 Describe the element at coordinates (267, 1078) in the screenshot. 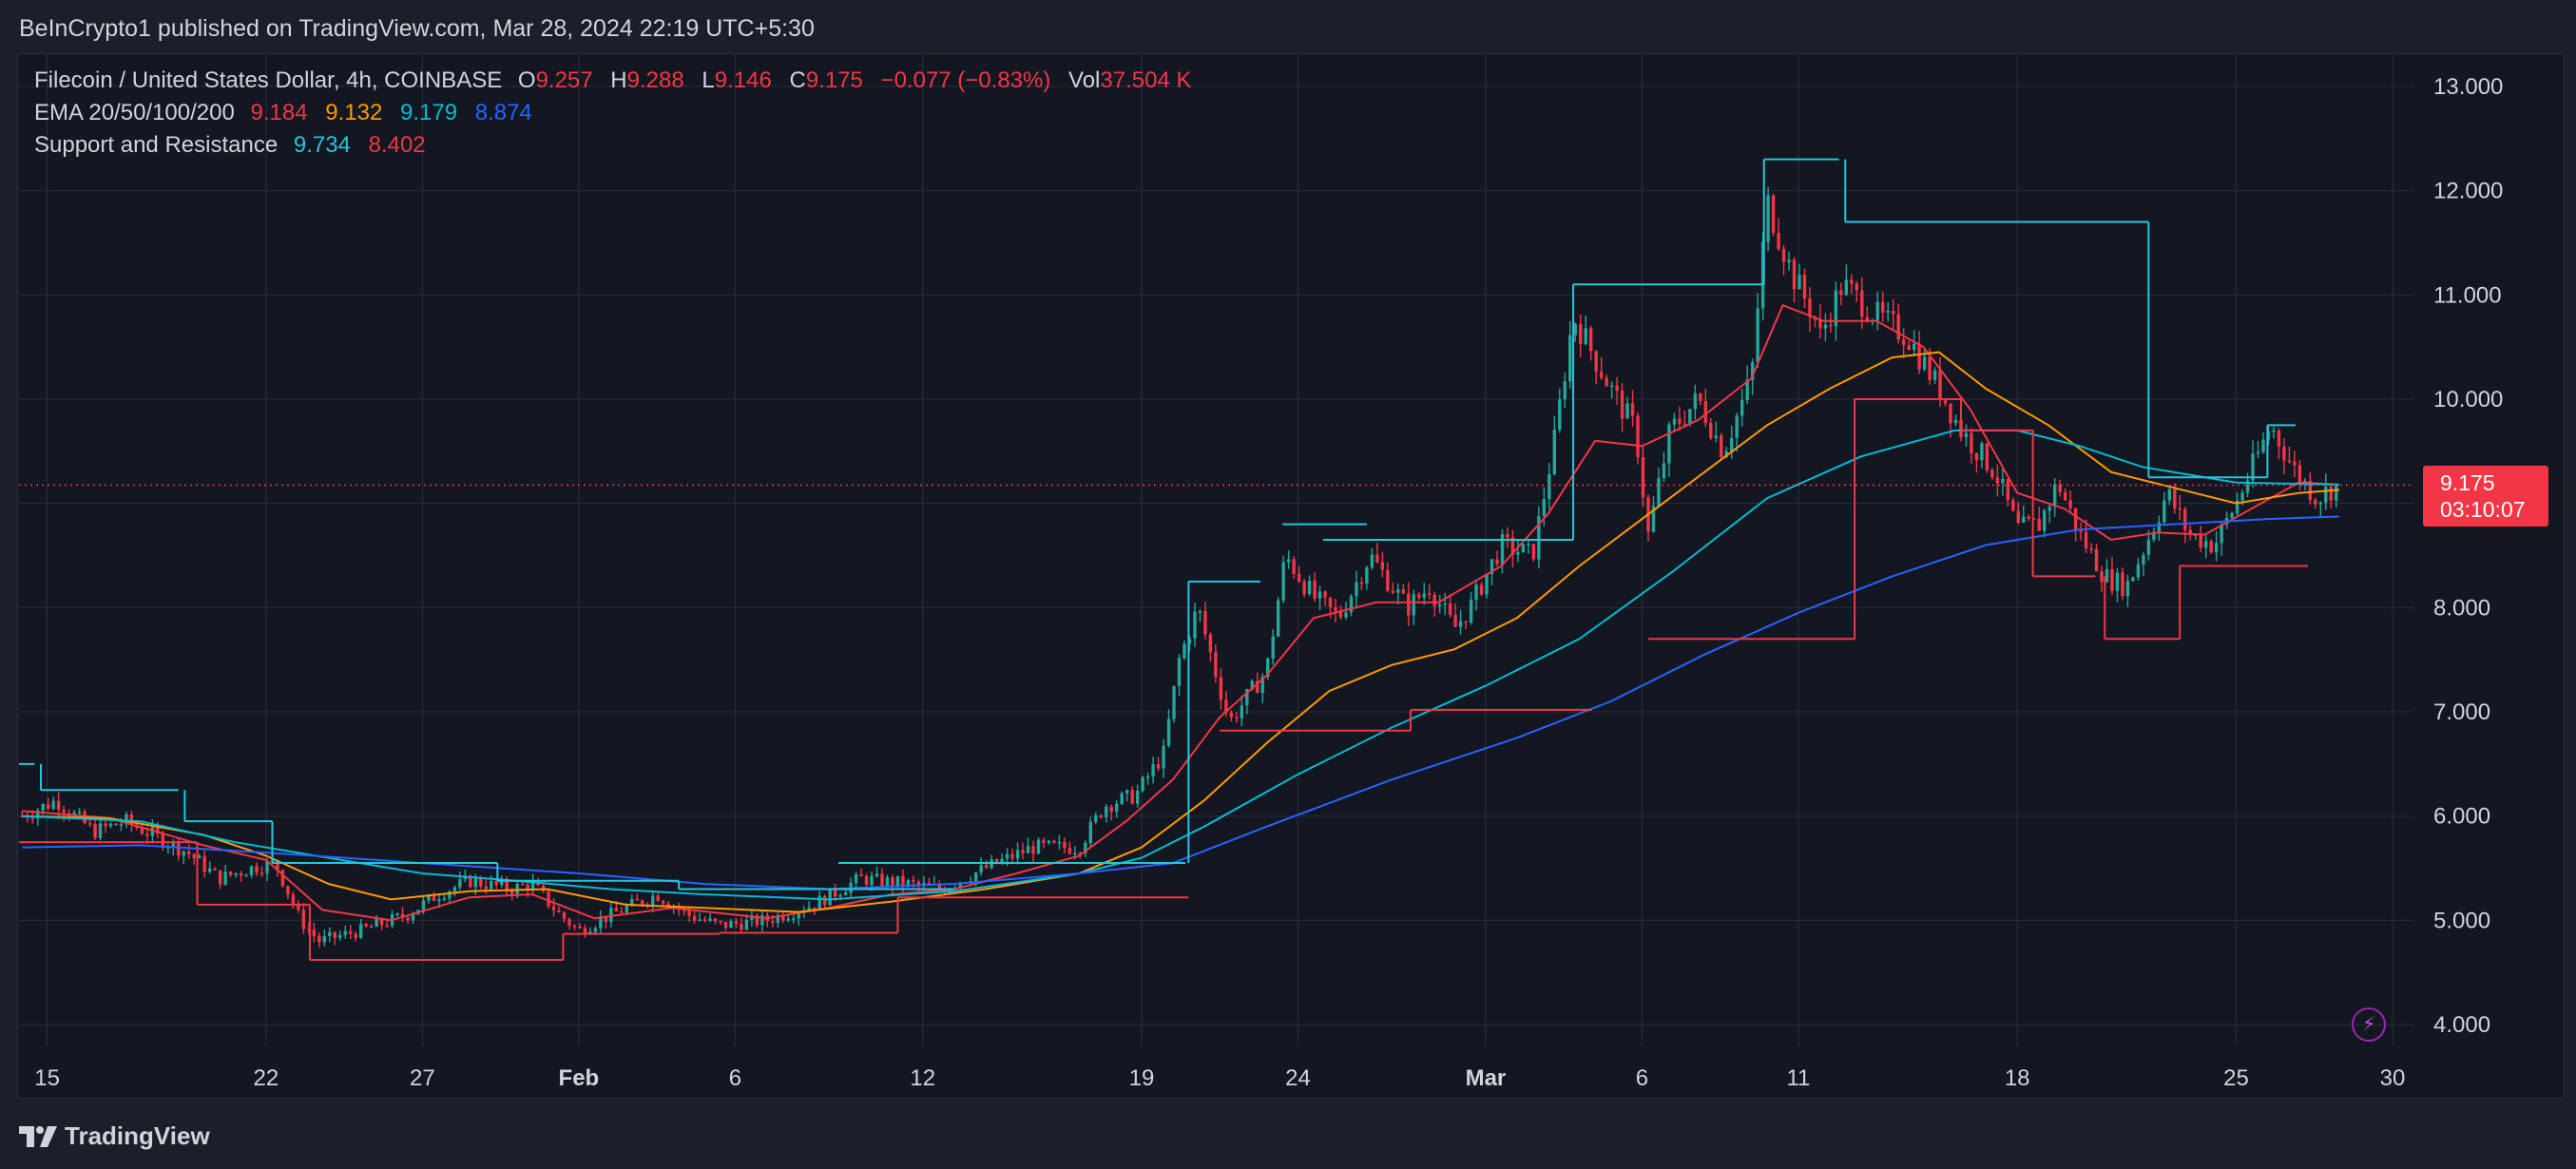

I see `x-tick-label: 22` at that location.